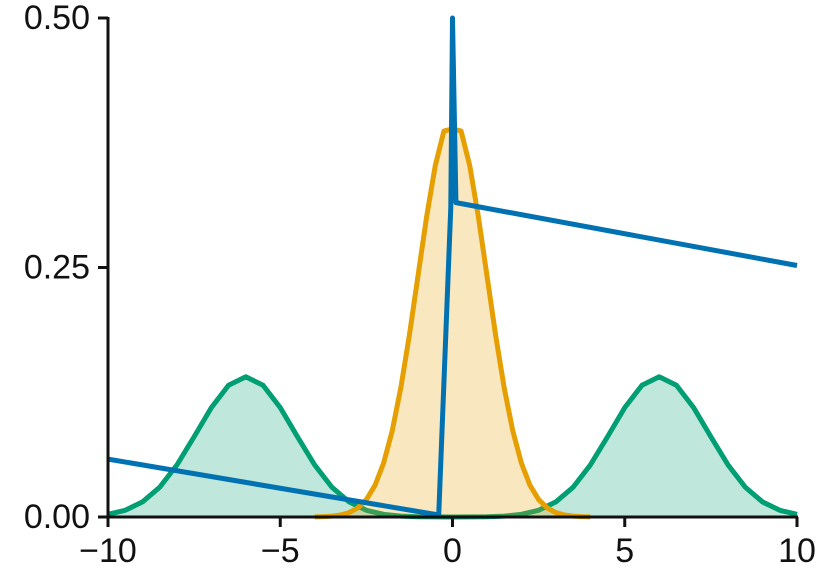  What do you see at coordinates (624, 551) in the screenshot?
I see `x-tick-label: 5` at bounding box center [624, 551].